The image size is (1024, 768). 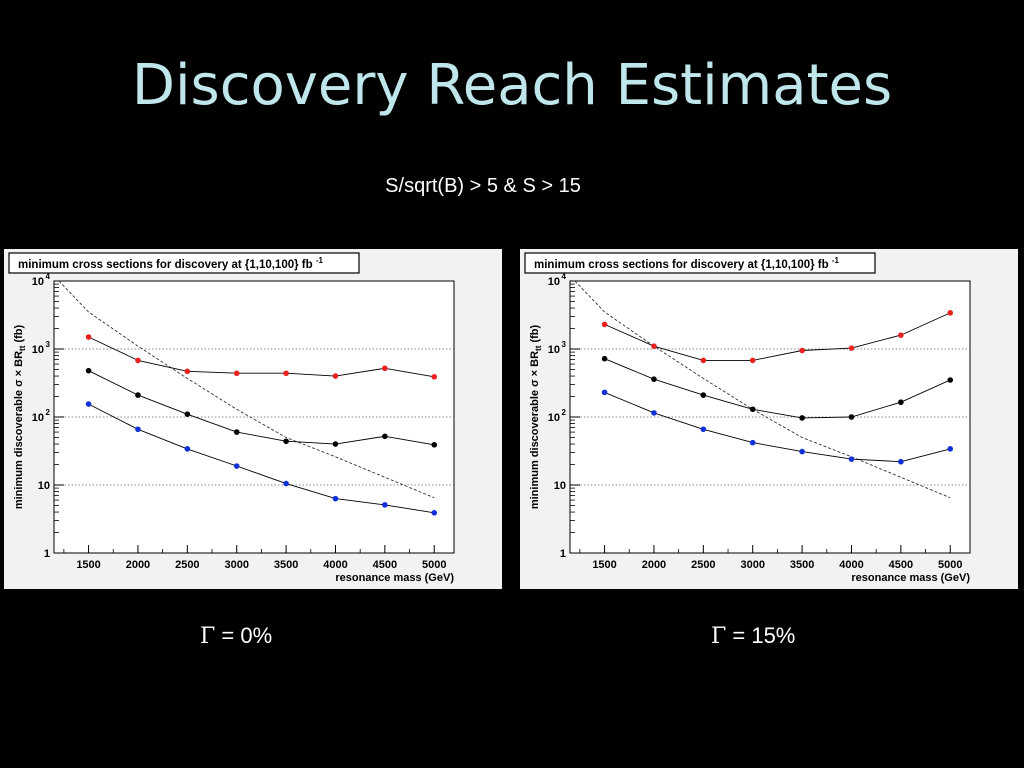 I want to click on caption-left-text: = 0%, so click(x=244, y=635).